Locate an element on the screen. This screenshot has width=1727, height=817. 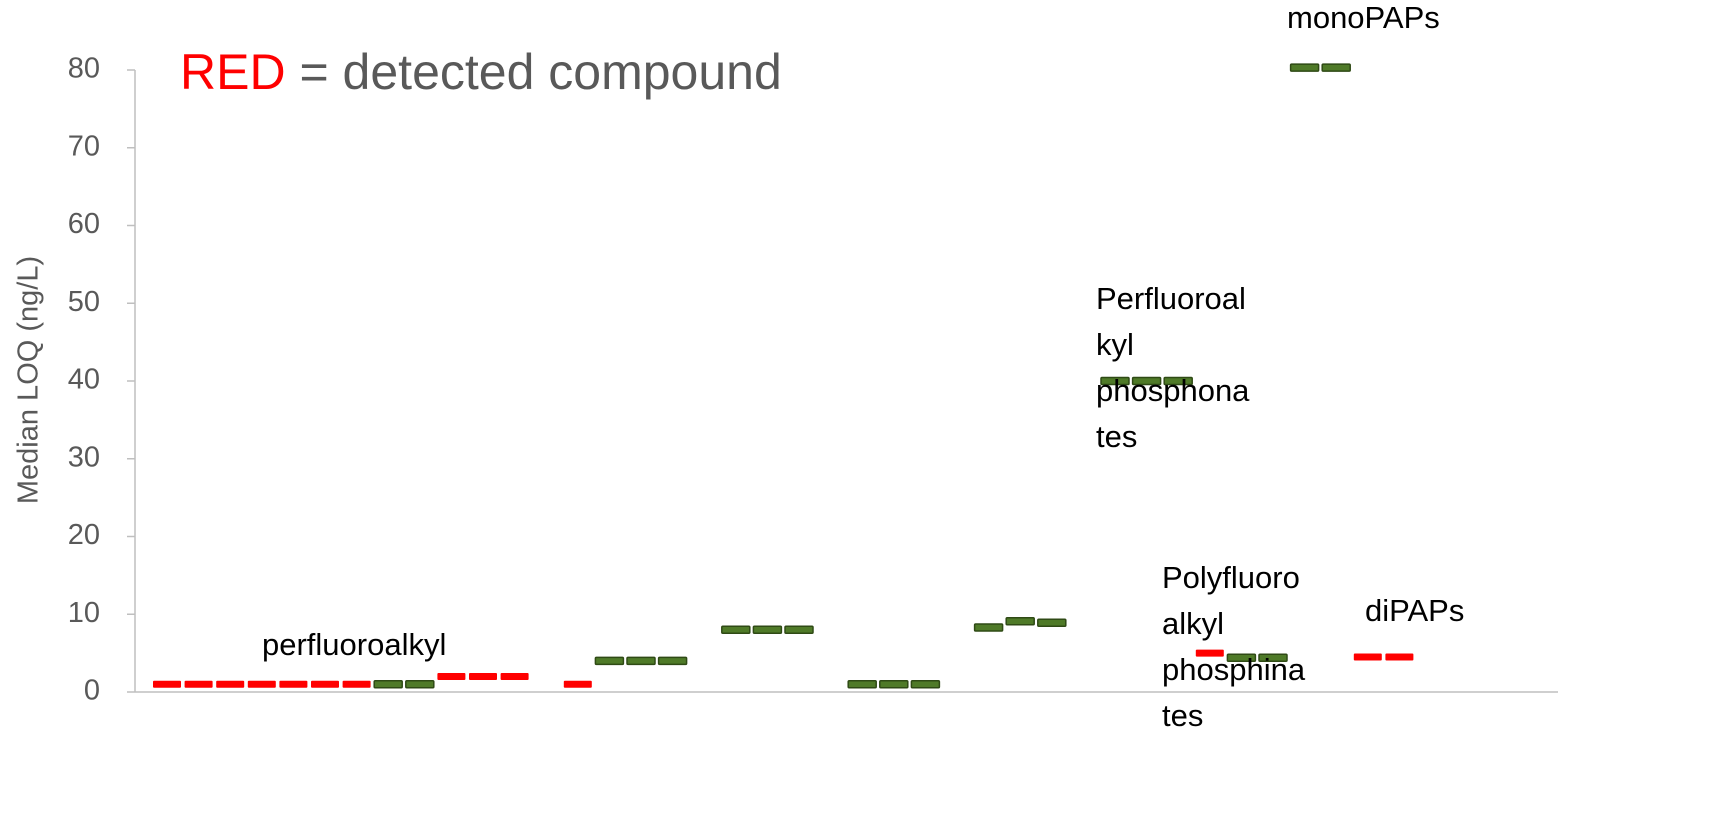
y-axis-label: Median LOQ (ng/L) is located at coordinates (29, 380).